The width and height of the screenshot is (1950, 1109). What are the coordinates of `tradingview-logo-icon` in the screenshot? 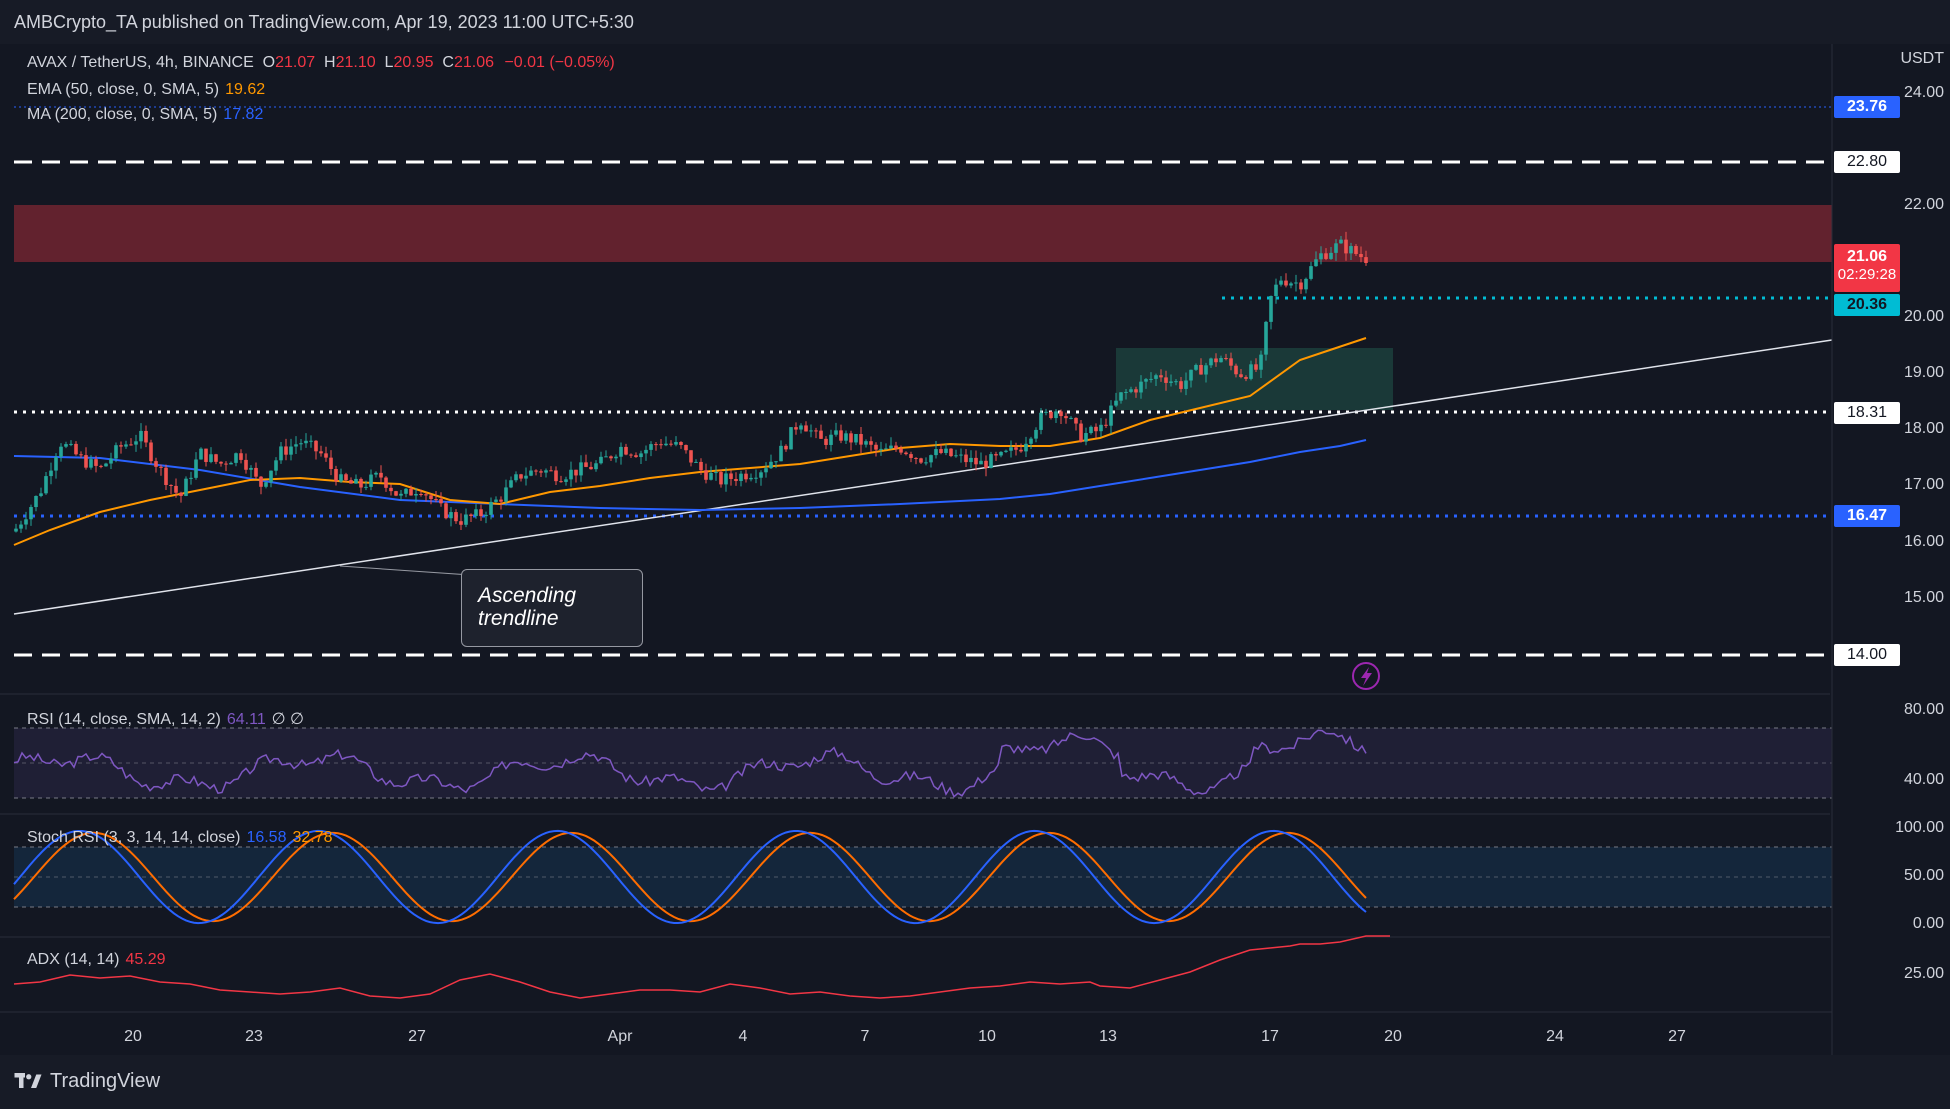 It's located at (28, 1080).